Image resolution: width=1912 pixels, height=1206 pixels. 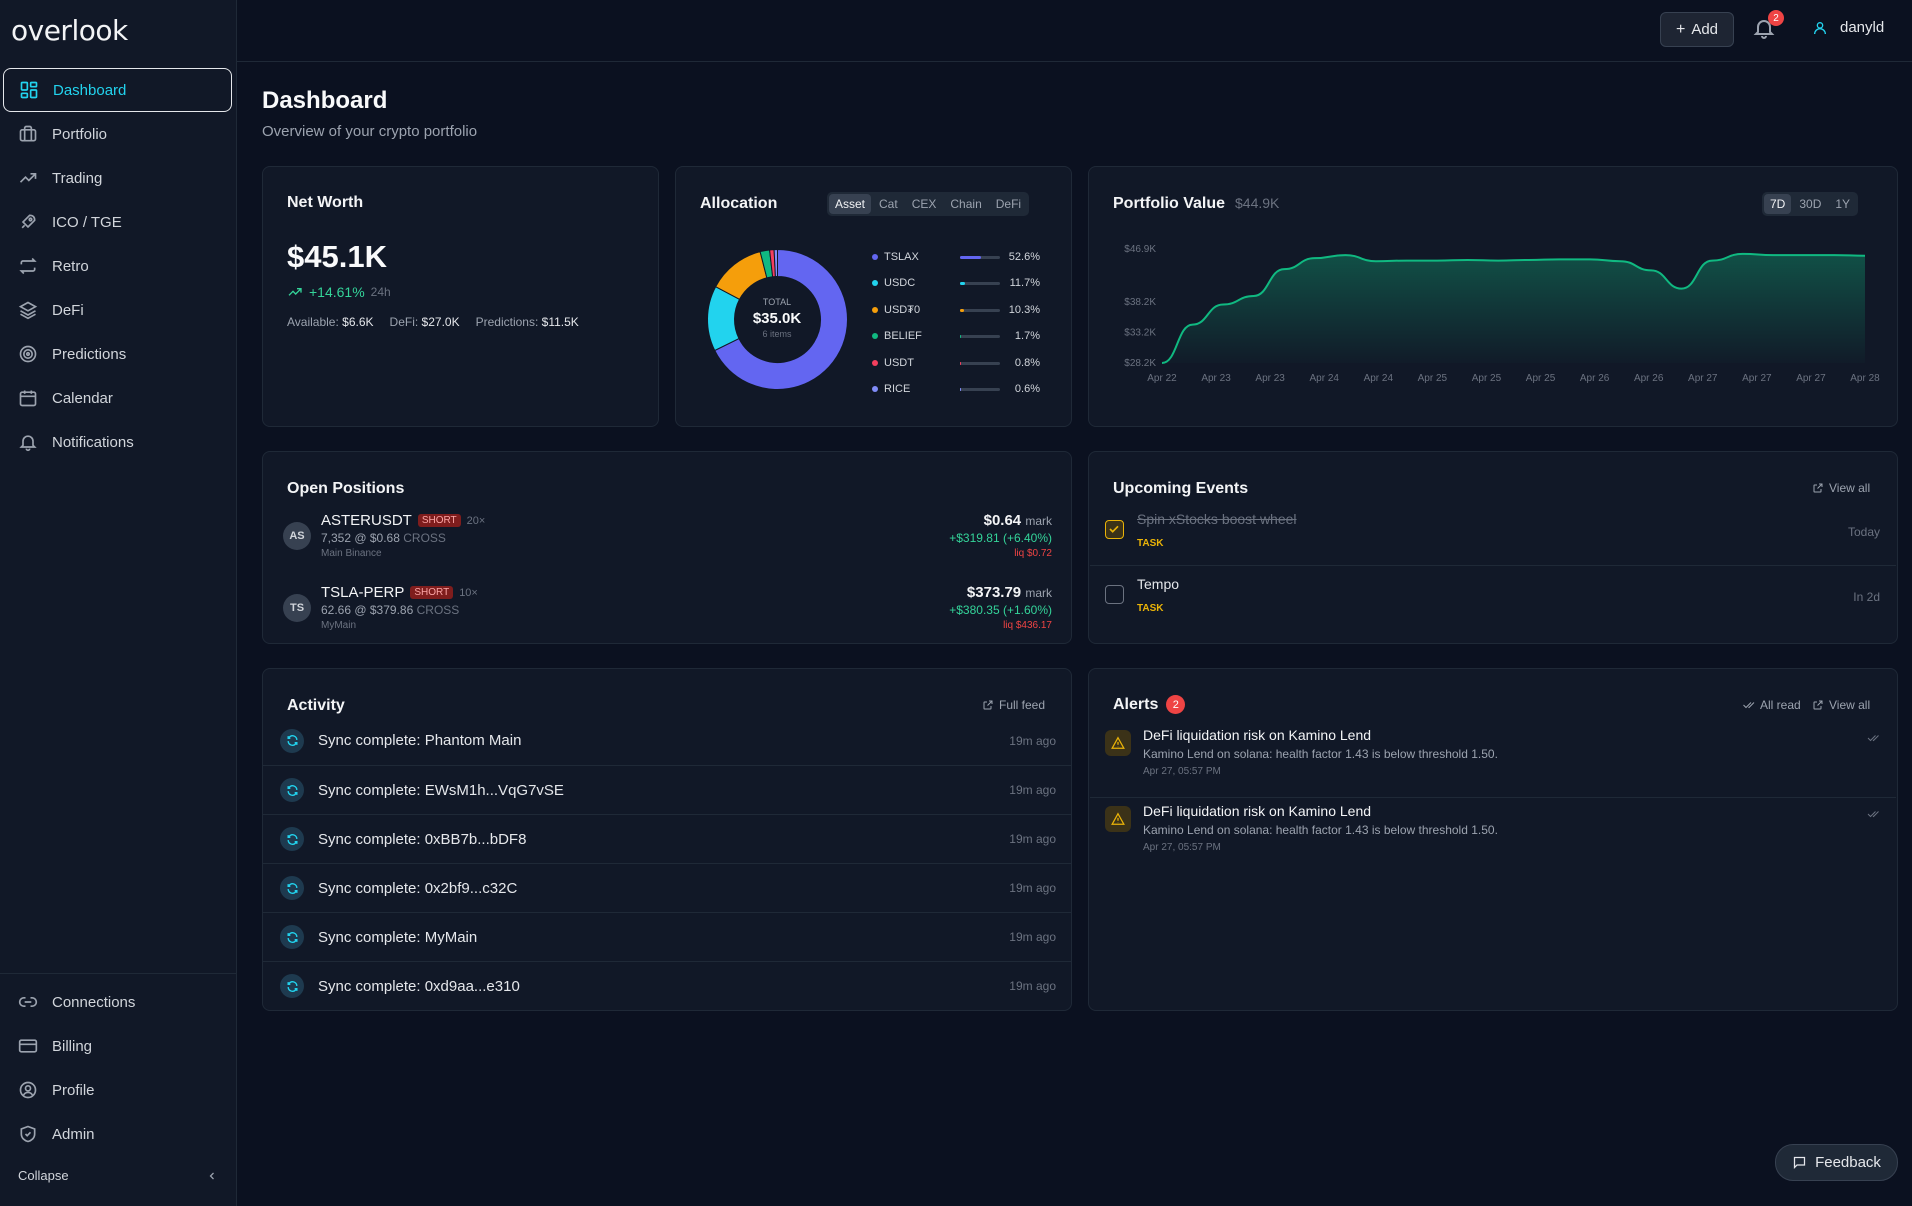 I want to click on chevron-left-icon, so click(x=212, y=1176).